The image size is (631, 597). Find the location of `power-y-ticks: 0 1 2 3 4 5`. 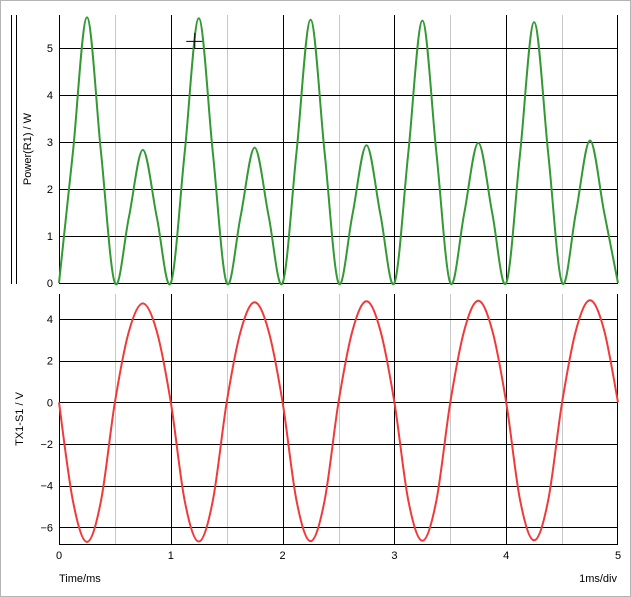

power-y-ticks: 0 1 2 3 4 5 is located at coordinates (50, 166).